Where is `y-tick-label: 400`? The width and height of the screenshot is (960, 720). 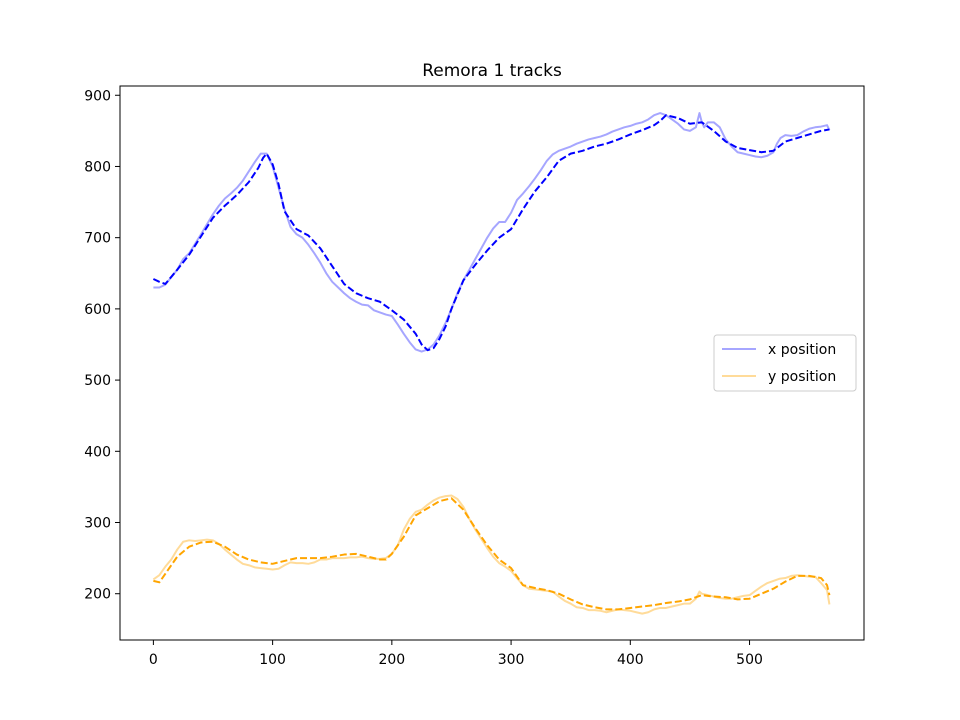 y-tick-label: 400 is located at coordinates (97, 452).